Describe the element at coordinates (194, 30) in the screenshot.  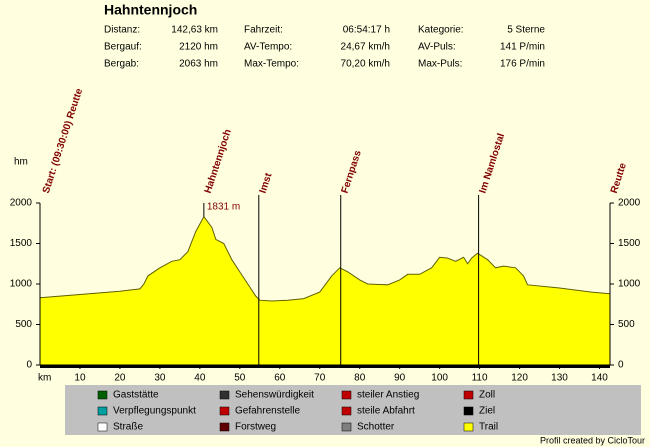
I see `stat-value: 142,63 km` at that location.